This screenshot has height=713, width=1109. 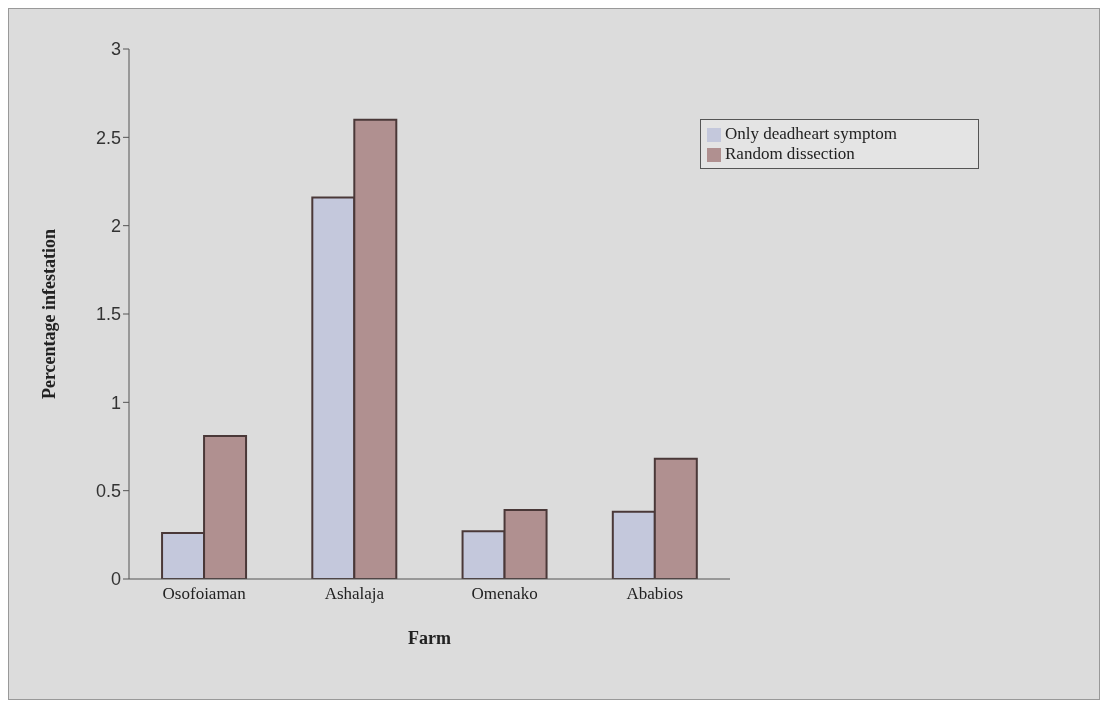 I want to click on x-tick-label: Ashalaja, so click(x=354, y=594).